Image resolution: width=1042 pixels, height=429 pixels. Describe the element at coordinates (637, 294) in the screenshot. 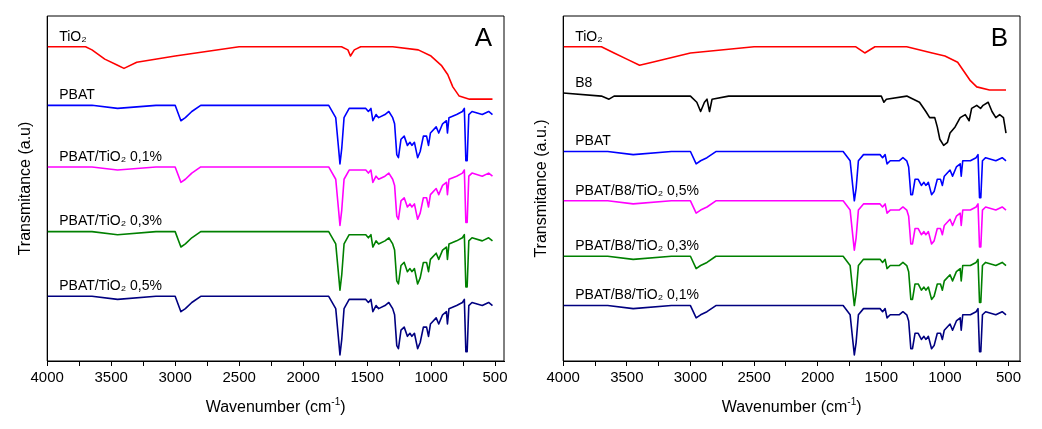

I see `series-label: PBAT/B8/TiO₂ 0,1%` at that location.